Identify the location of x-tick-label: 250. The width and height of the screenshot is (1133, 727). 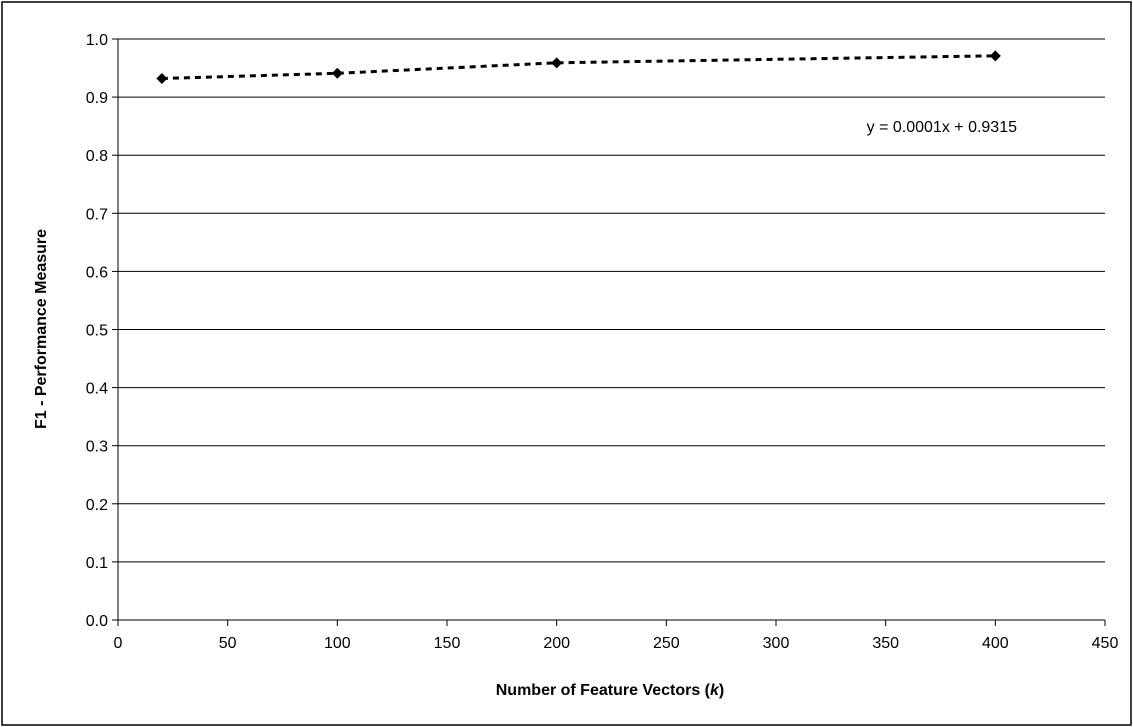
(666, 643).